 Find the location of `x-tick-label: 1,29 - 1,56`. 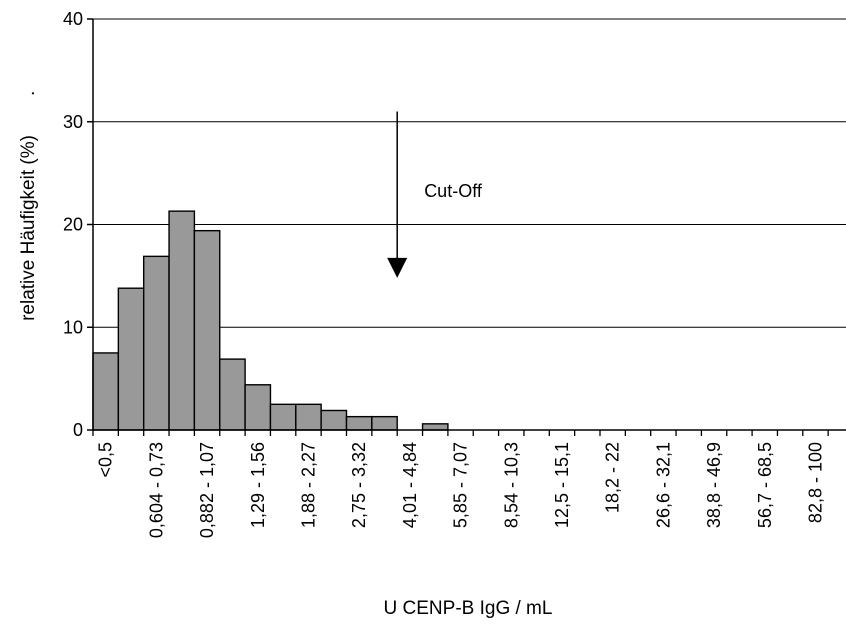

x-tick-label: 1,29 - 1,56 is located at coordinates (258, 485).